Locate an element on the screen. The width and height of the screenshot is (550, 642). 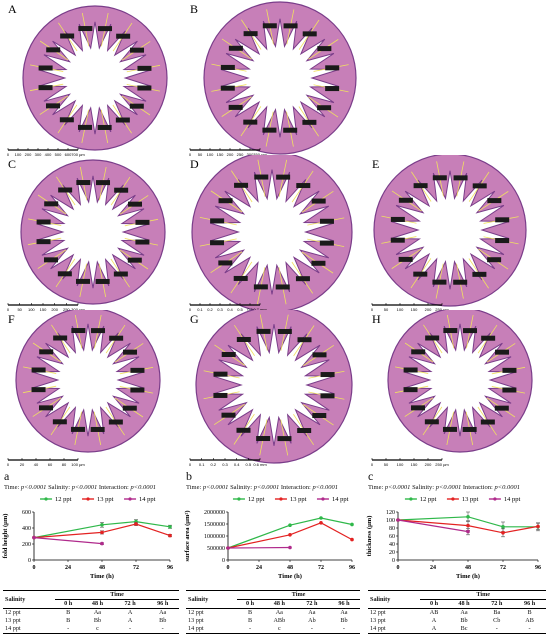
salinity-header: Salinity is located at coordinates (212, 599).